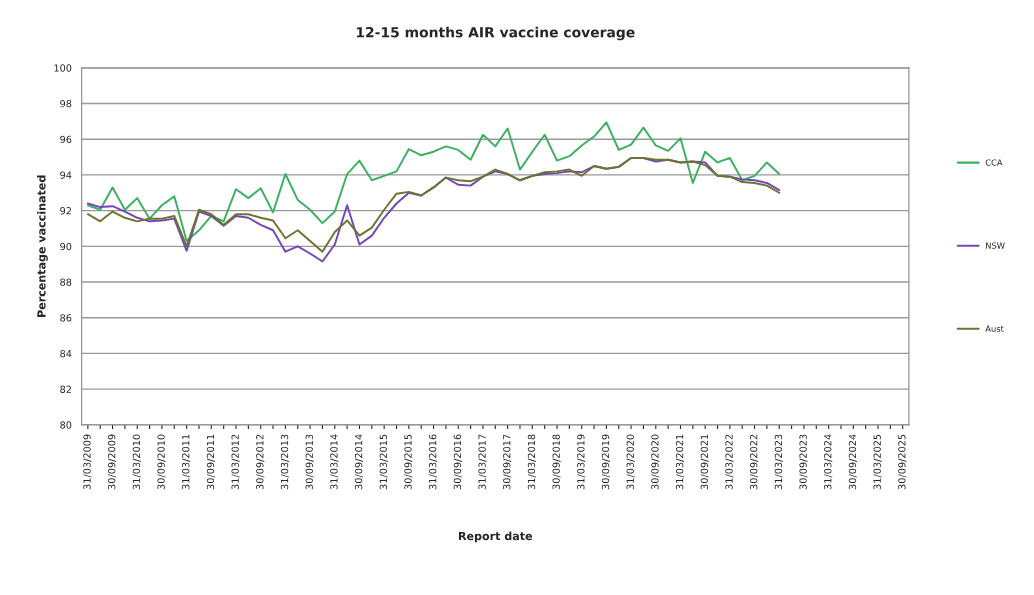 The image size is (1034, 595). What do you see at coordinates (754, 462) in the screenshot?
I see `x-tick-label: 30/09/2022` at bounding box center [754, 462].